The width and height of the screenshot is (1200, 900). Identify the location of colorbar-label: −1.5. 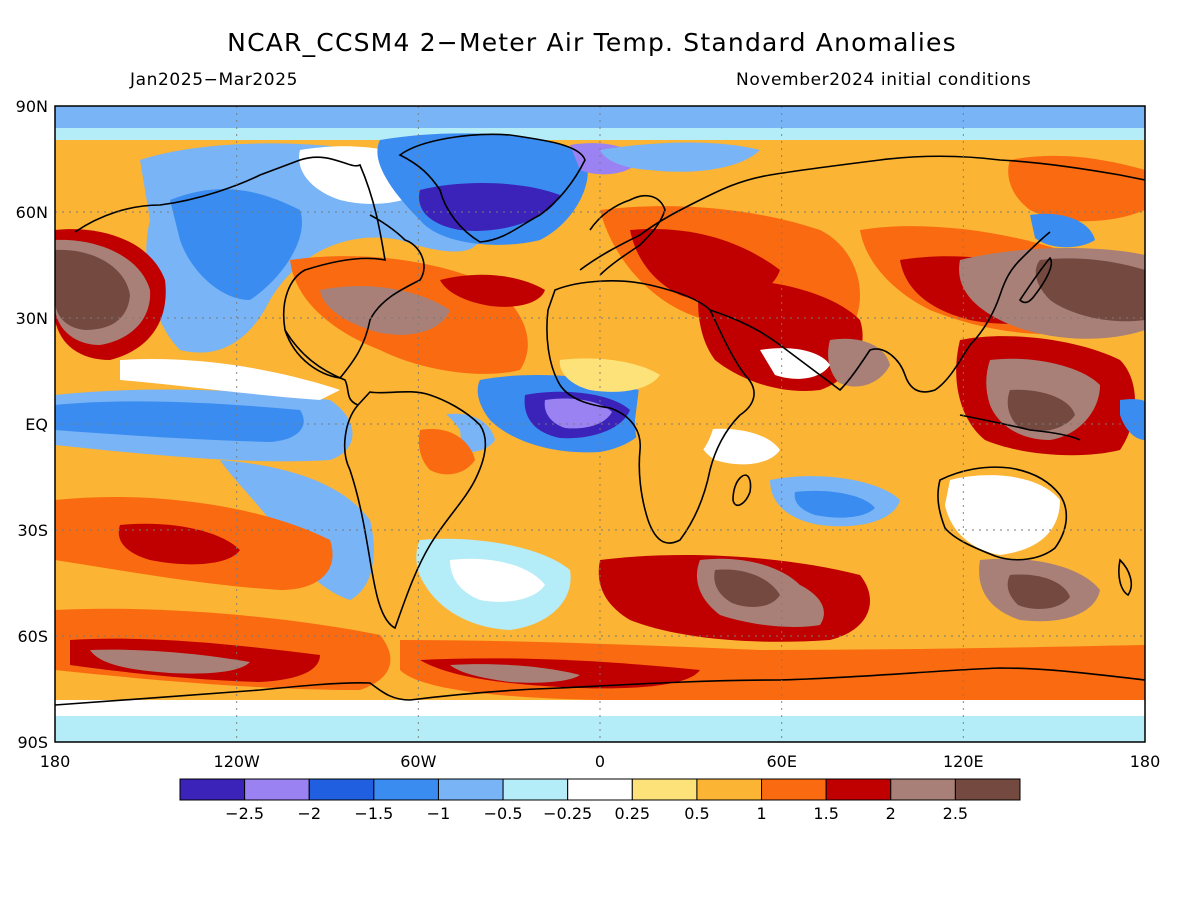
(373, 813).